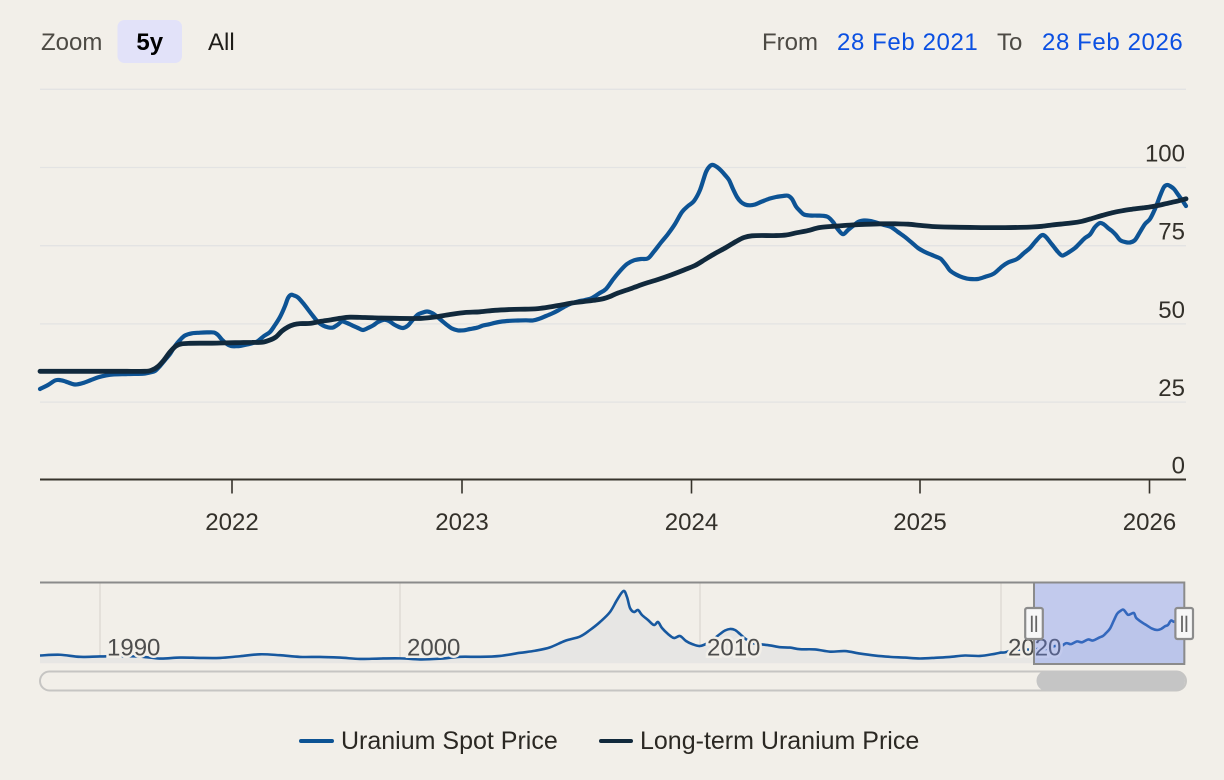 Image resolution: width=1224 pixels, height=780 pixels. Describe the element at coordinates (733, 648) in the screenshot. I see `svg-text: 2010` at that location.